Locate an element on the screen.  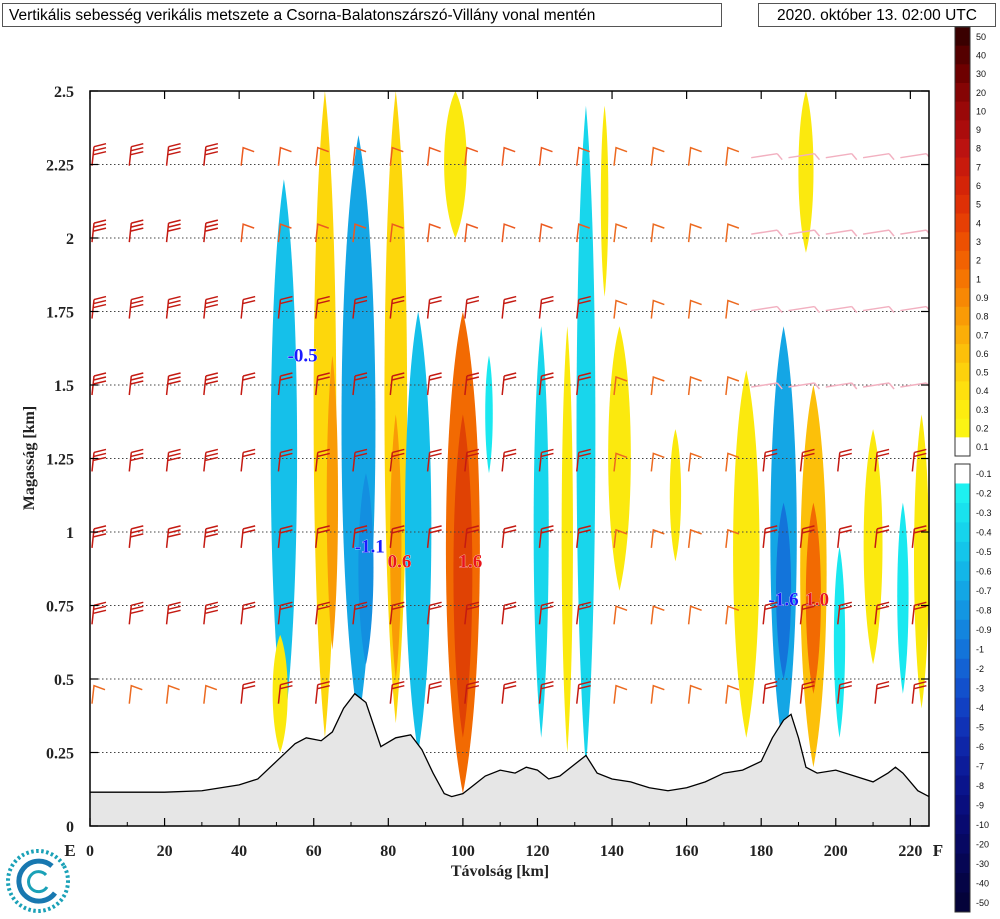
legend-positive-label: 0.7 is located at coordinates (982, 335).